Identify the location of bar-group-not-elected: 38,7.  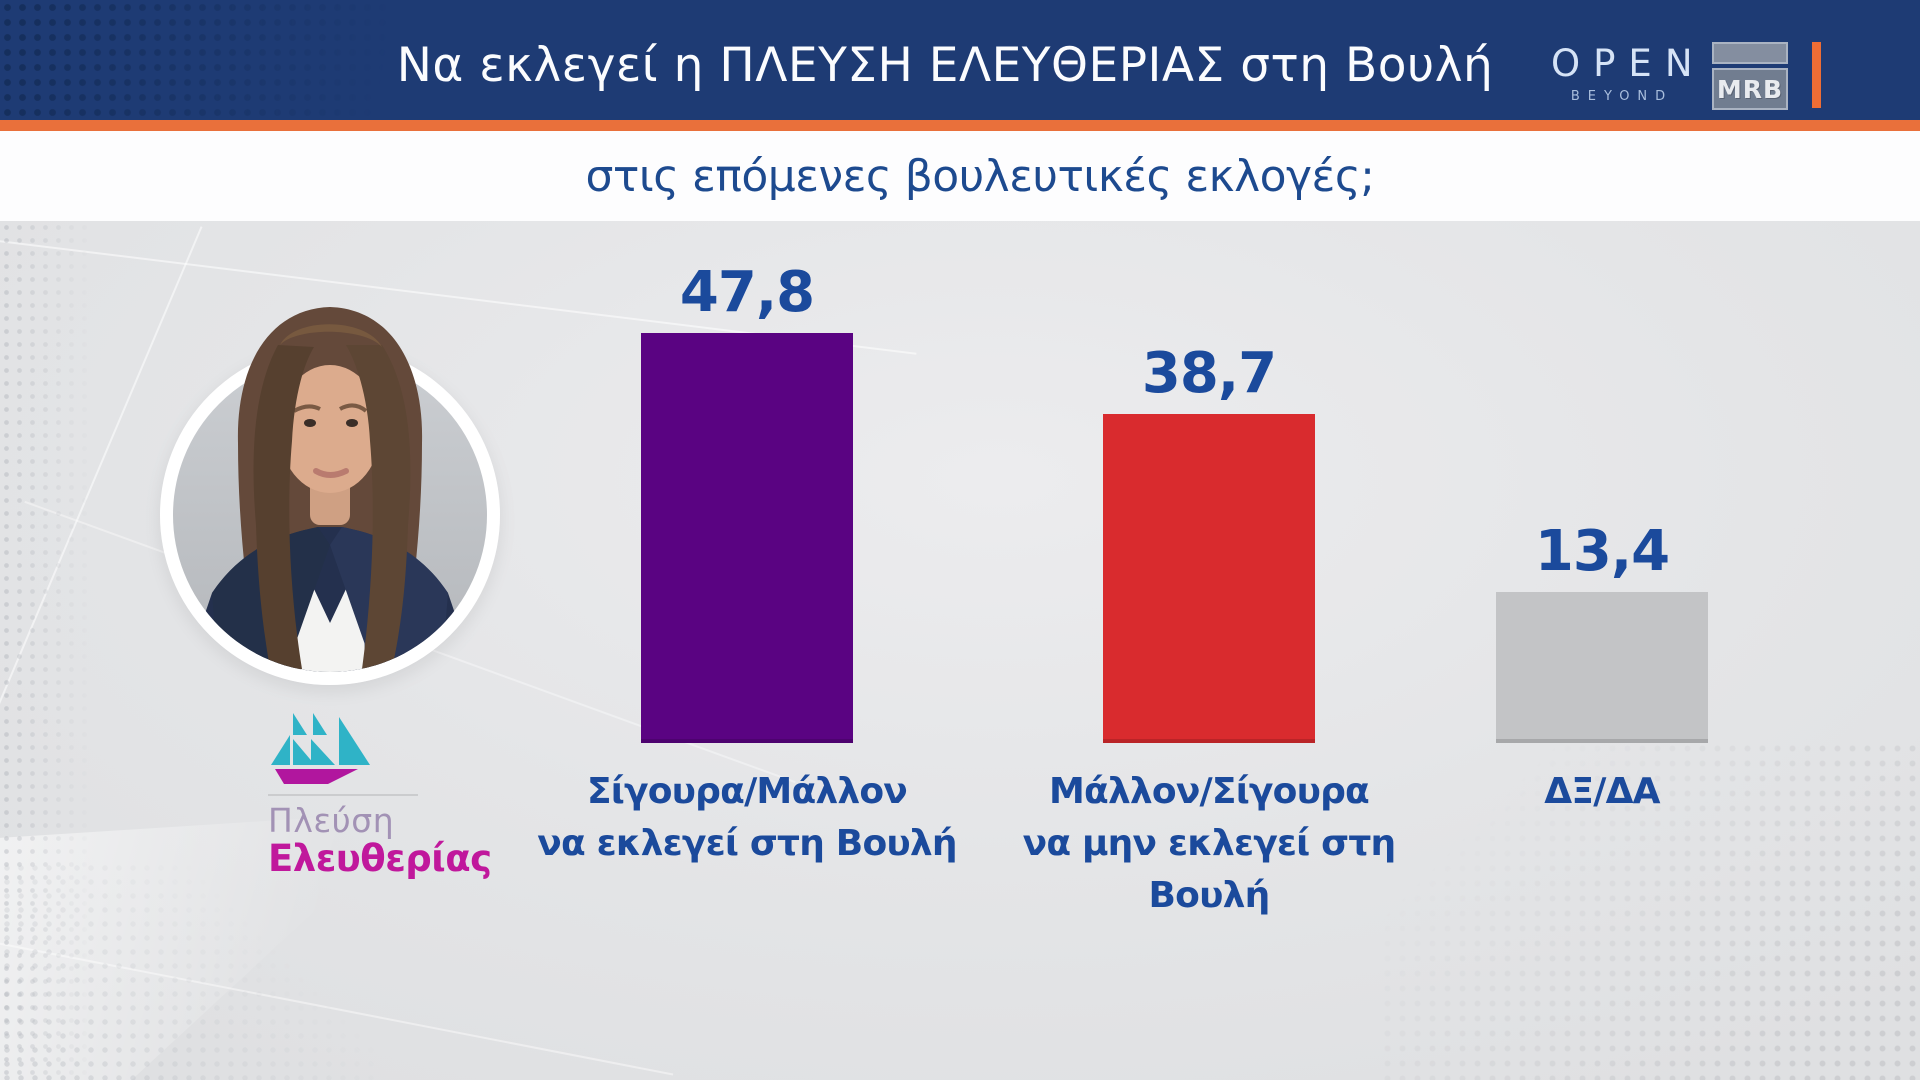
(1209, 542).